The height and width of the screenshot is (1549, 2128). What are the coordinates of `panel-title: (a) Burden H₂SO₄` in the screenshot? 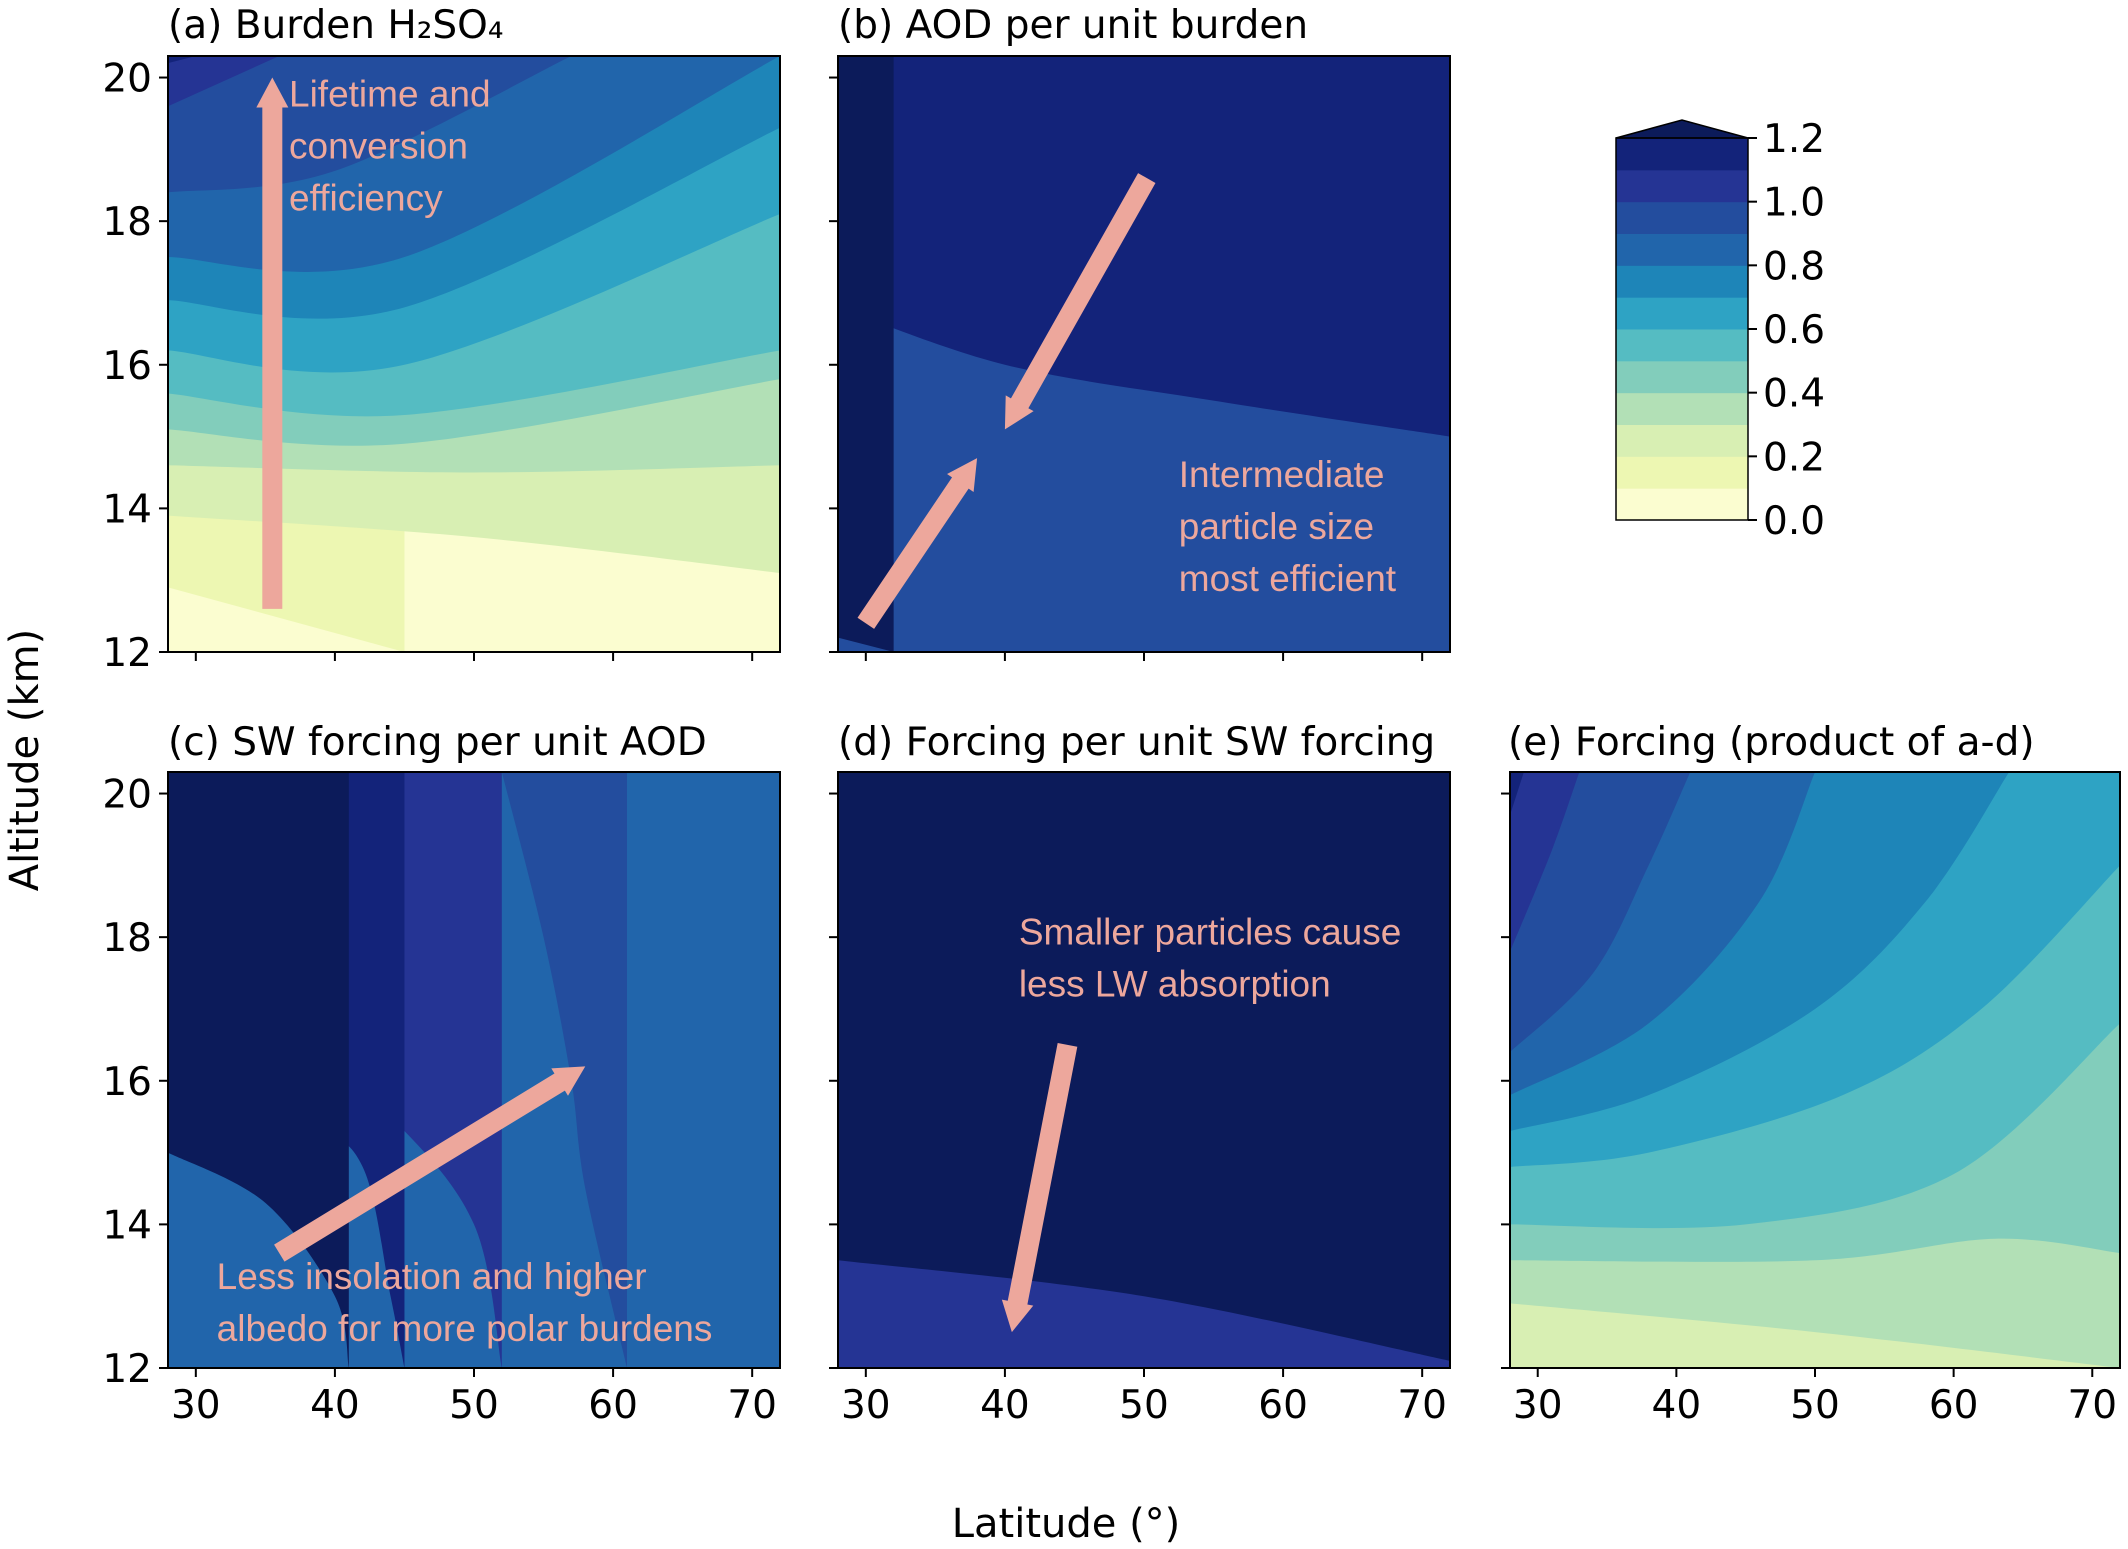 It's located at (335, 25).